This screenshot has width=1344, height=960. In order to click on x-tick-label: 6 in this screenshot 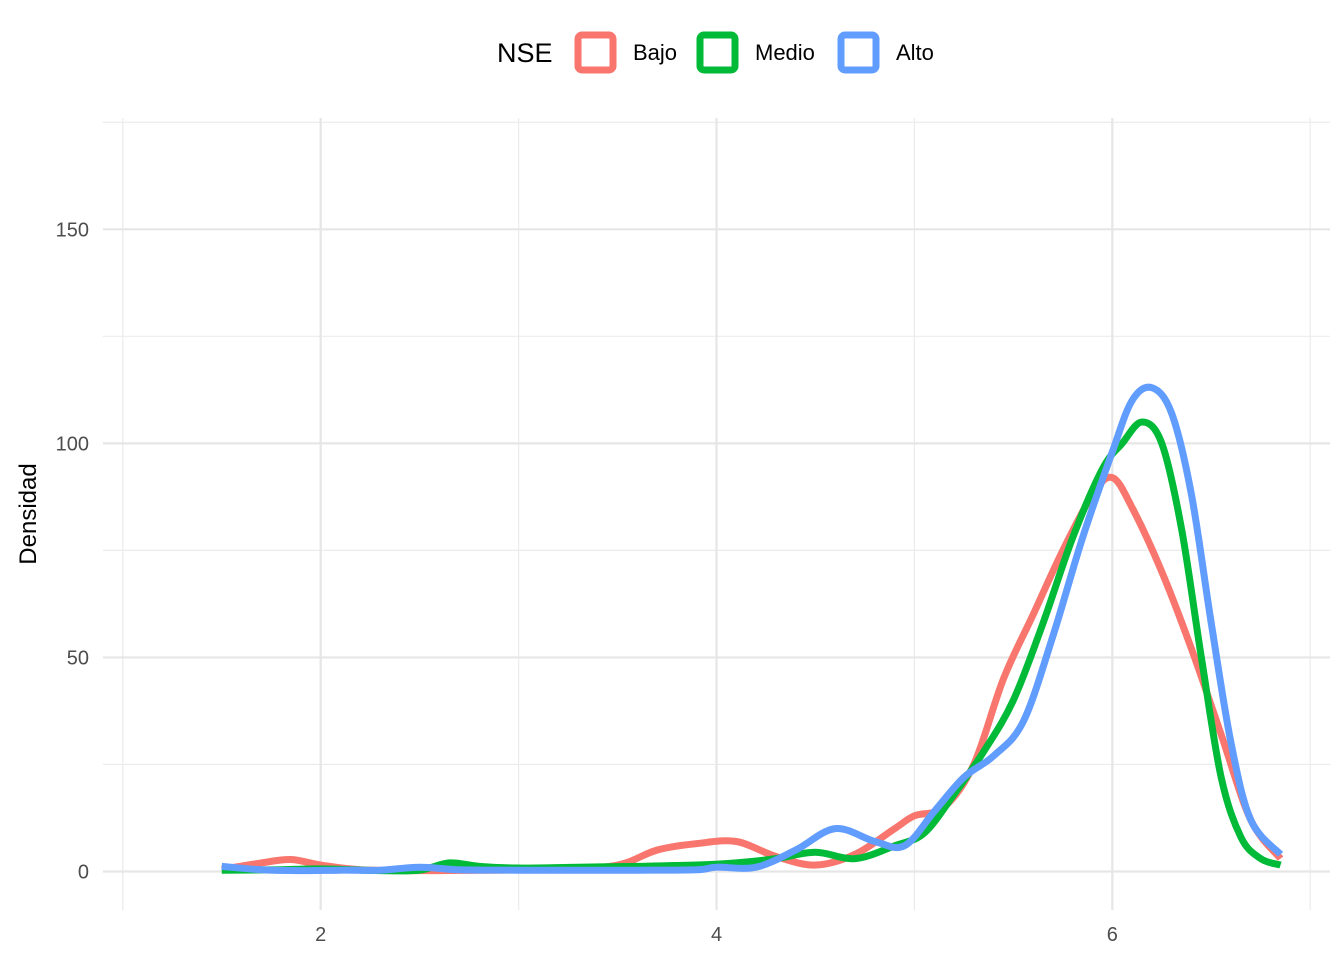, I will do `click(1112, 935)`.